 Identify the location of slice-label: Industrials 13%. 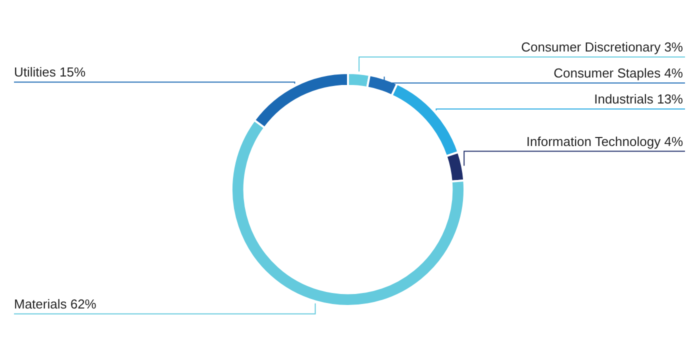
(639, 99).